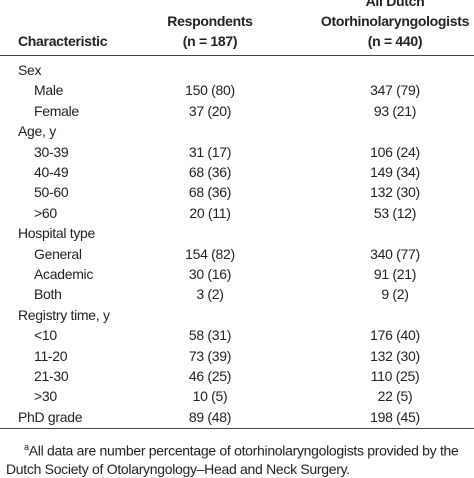 This screenshot has height=478, width=474. Describe the element at coordinates (210, 90) in the screenshot. I see `cell: 150 (80)` at that location.